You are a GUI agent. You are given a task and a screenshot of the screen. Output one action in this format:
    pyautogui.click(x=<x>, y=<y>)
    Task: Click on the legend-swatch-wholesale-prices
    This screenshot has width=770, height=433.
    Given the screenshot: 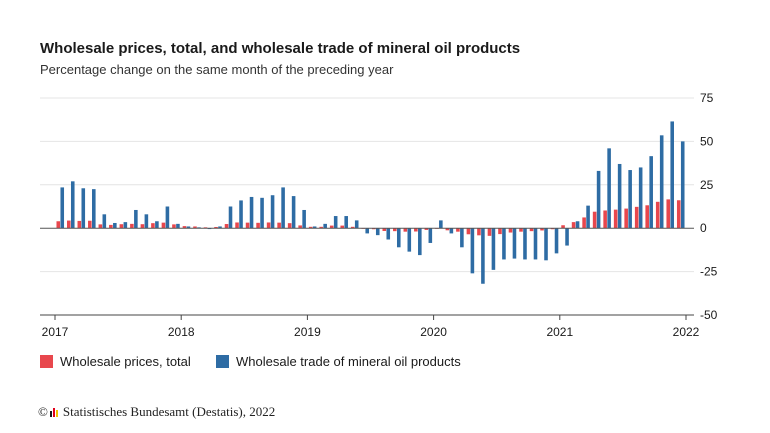 What is the action you would take?
    pyautogui.click(x=46, y=361)
    